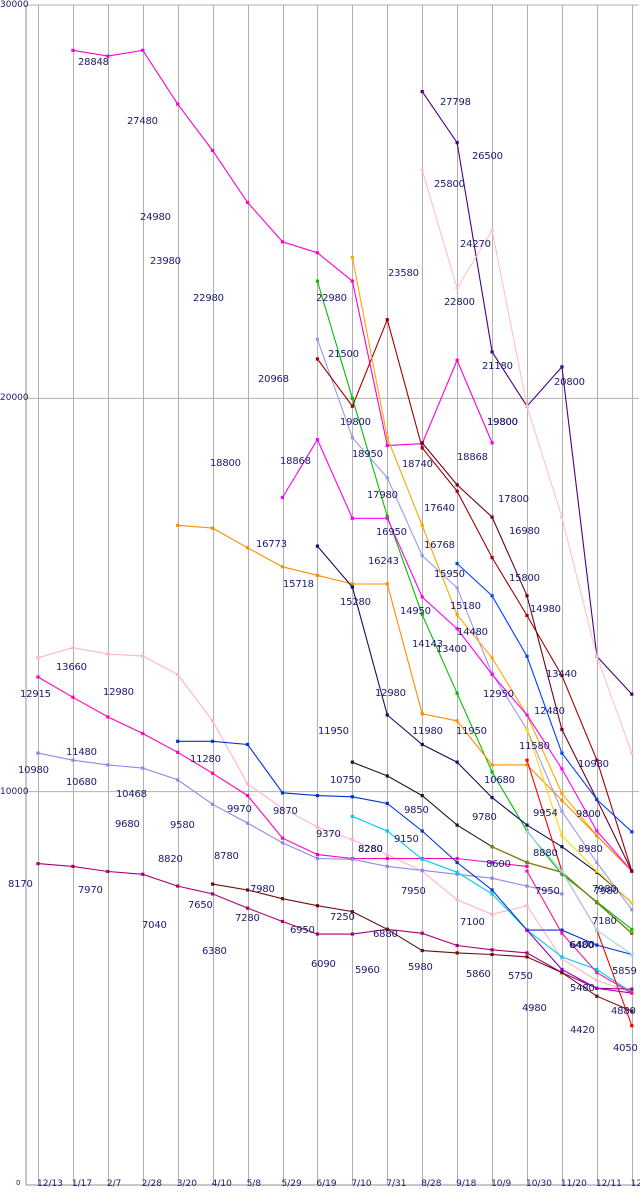  I want to click on series-s27, so click(579, 893).